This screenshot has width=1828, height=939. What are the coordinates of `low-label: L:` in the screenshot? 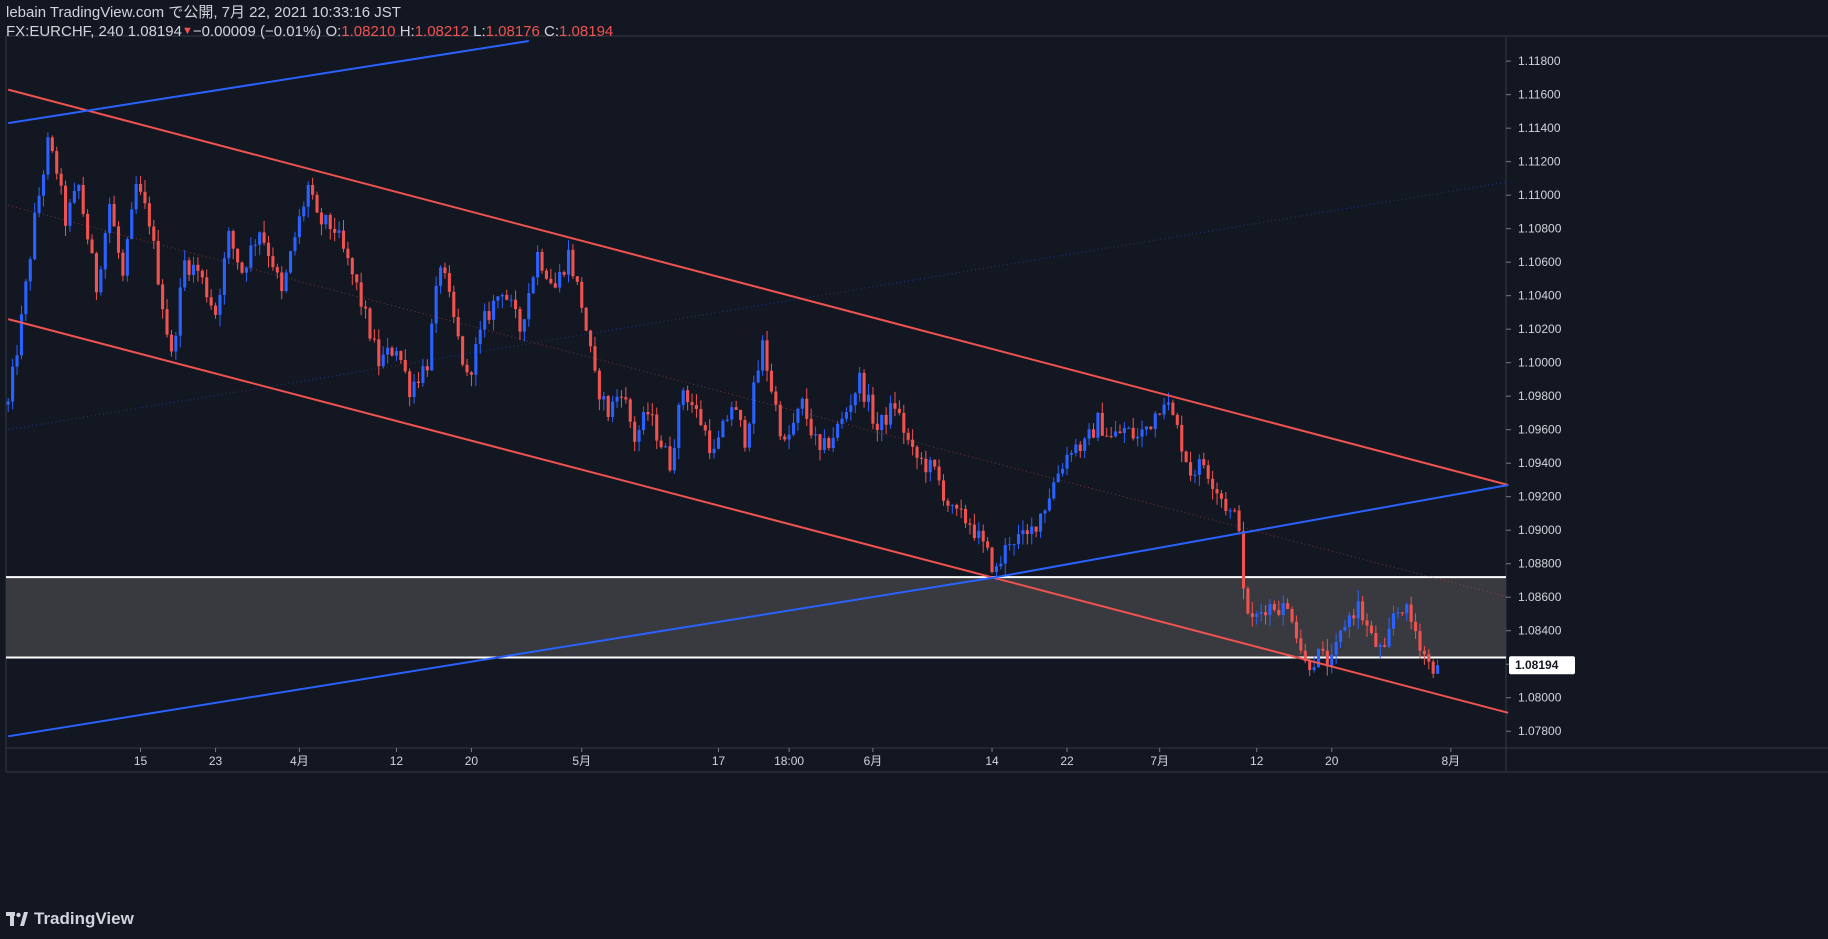 It's located at (479, 31).